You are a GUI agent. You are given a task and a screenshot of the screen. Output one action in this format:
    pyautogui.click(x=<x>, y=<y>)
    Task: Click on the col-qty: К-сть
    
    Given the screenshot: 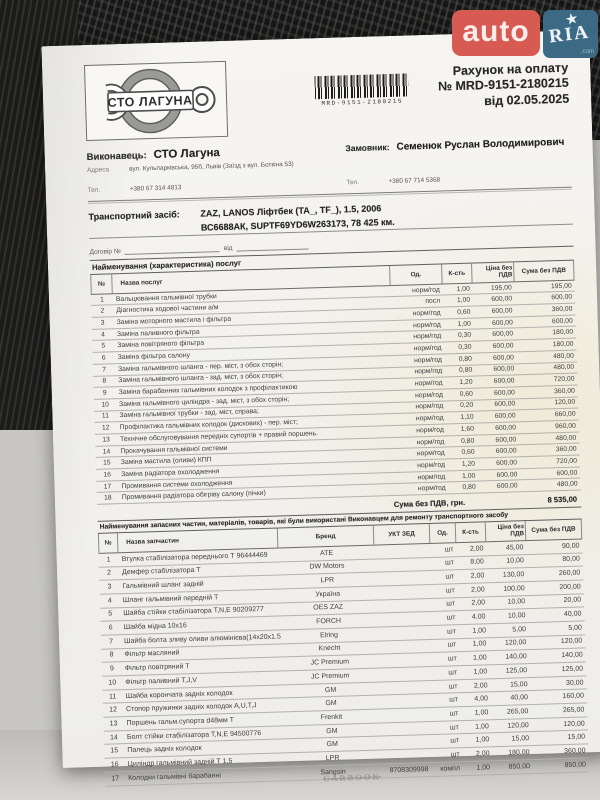 What is the action you would take?
    pyautogui.click(x=457, y=273)
    